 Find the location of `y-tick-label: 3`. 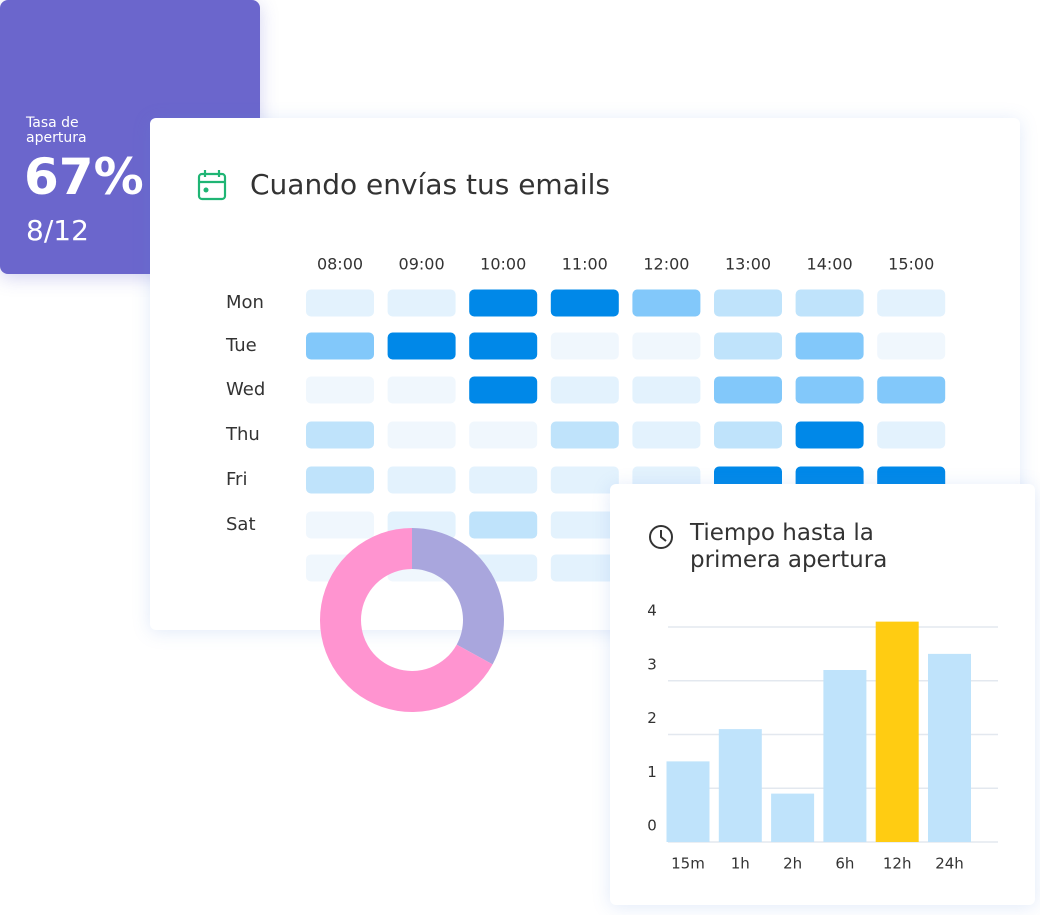

y-tick-label: 3 is located at coordinates (652, 664).